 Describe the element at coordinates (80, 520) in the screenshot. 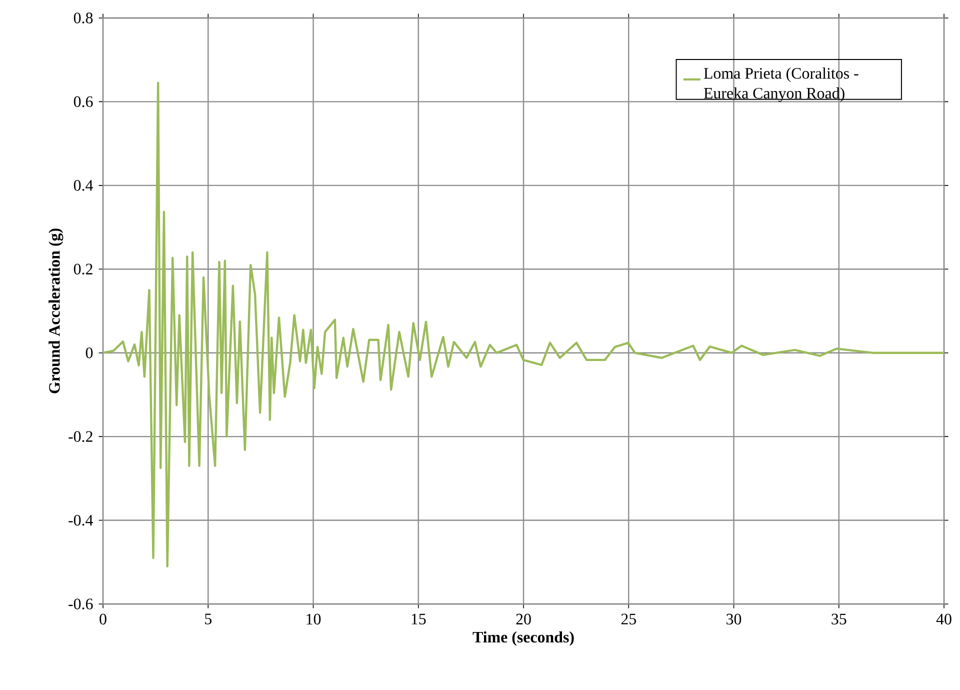

I see `y-tick-label: -0.4` at that location.